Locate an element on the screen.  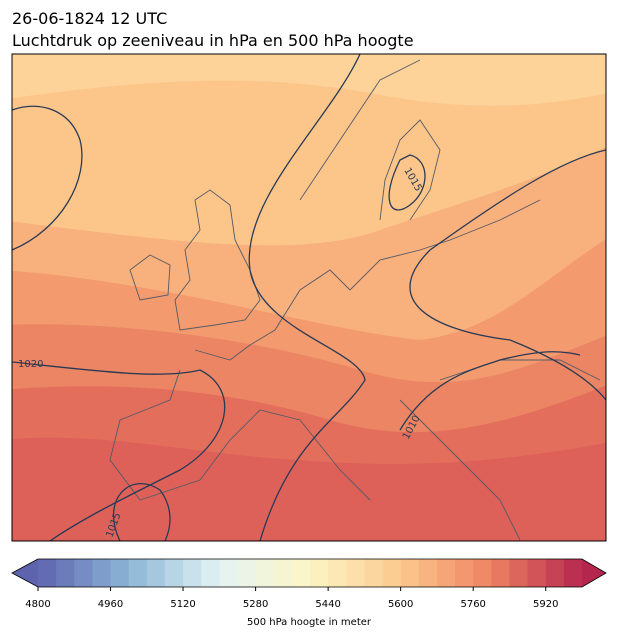
colorbar-tick-label: 4960 is located at coordinates (110, 604).